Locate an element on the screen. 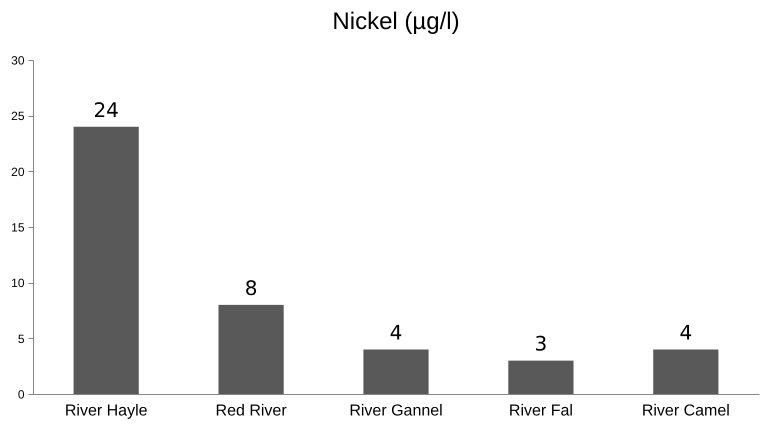 The image size is (769, 428). y-tick-label: 20 is located at coordinates (18, 171).